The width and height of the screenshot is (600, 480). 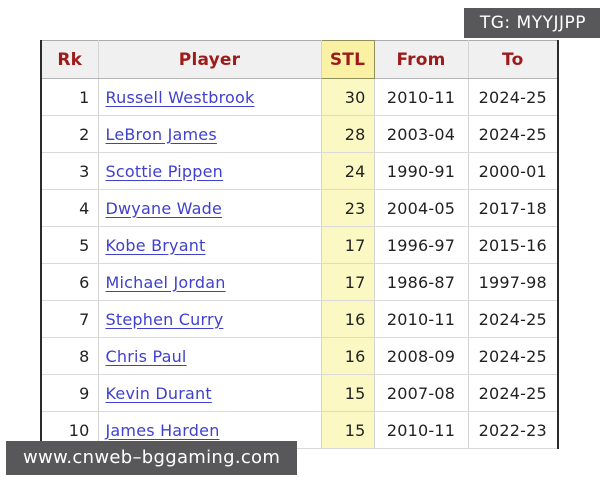 I want to click on from-cell: 1996-97, so click(x=421, y=245).